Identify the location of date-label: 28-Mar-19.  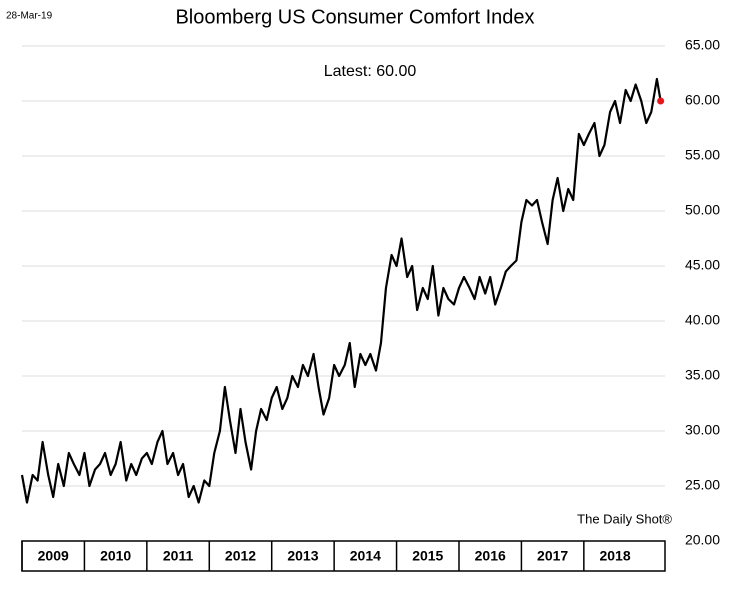
(29, 16).